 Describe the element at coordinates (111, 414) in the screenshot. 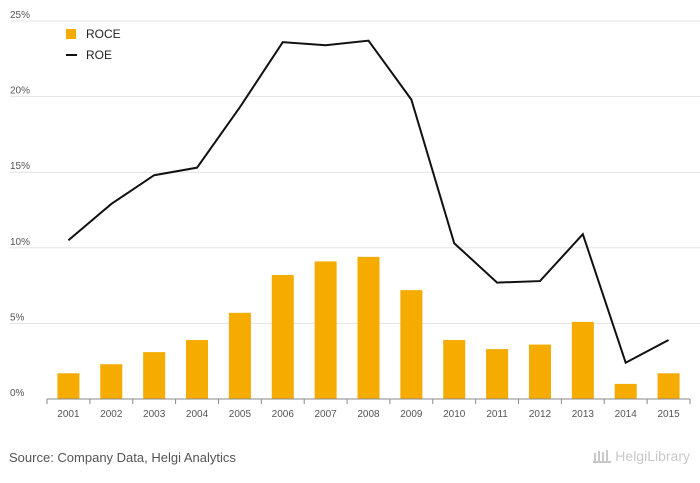

I see `x-tick-label: 2002` at that location.